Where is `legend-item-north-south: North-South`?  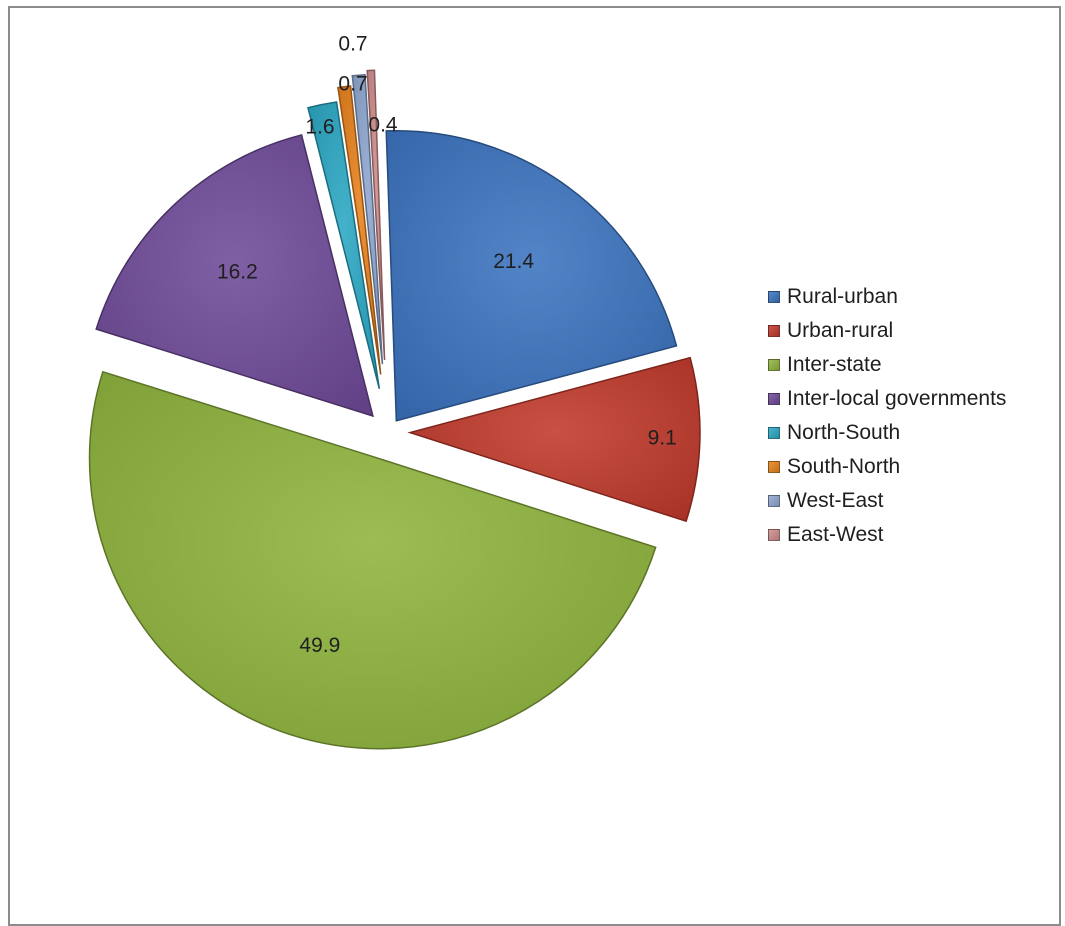 legend-item-north-south: North-South is located at coordinates (887, 433).